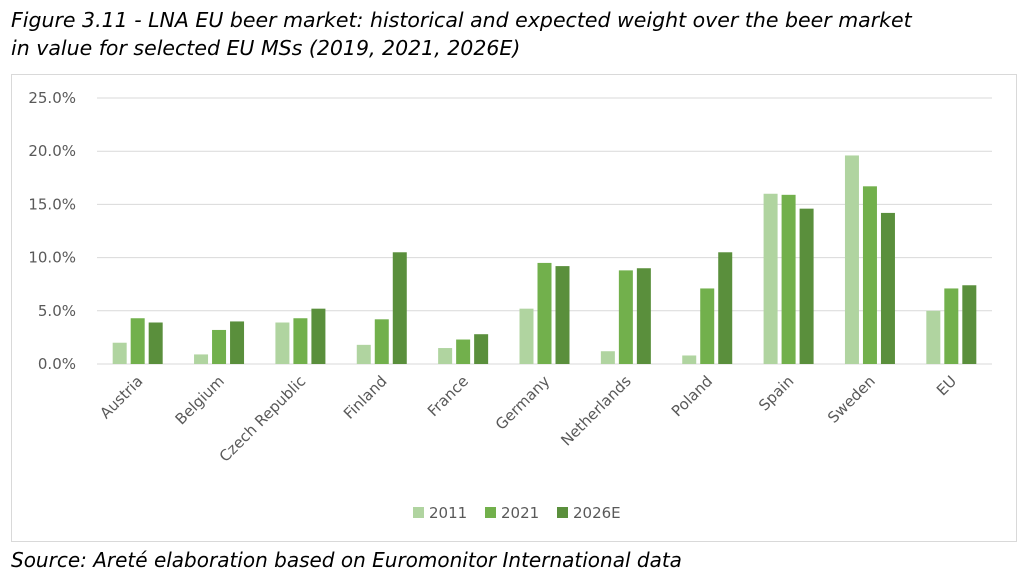 Image resolution: width=1024 pixels, height=576 pixels. Describe the element at coordinates (596, 411) in the screenshot. I see `x-category-label: Netherlands` at that location.